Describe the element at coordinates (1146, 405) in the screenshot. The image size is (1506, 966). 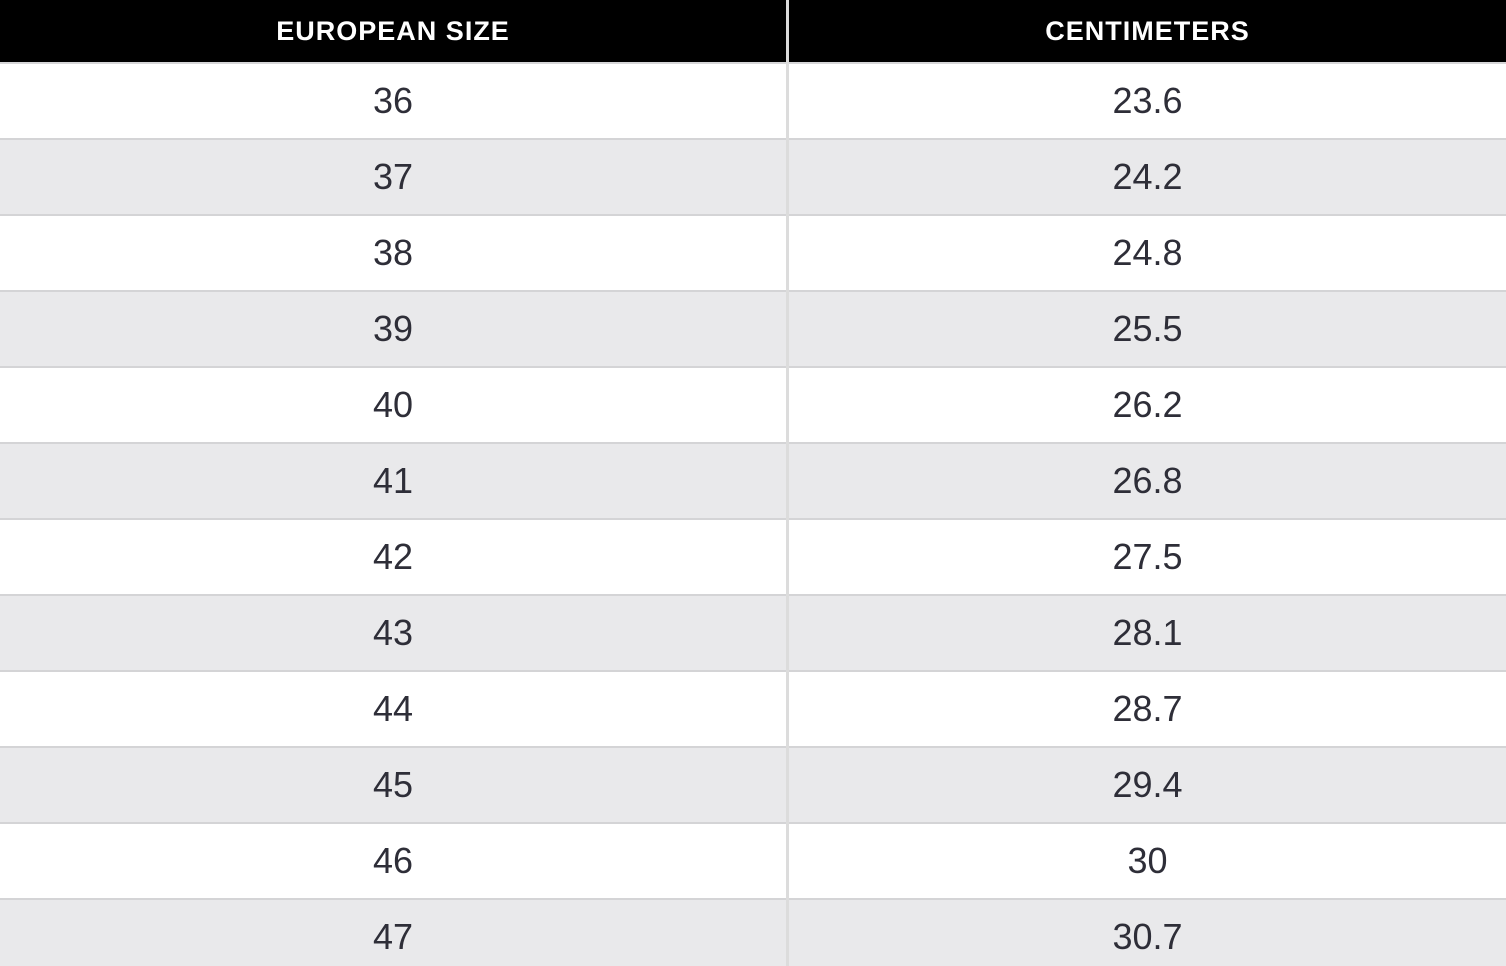
I see `centimeters-cell: 26.2` at that location.